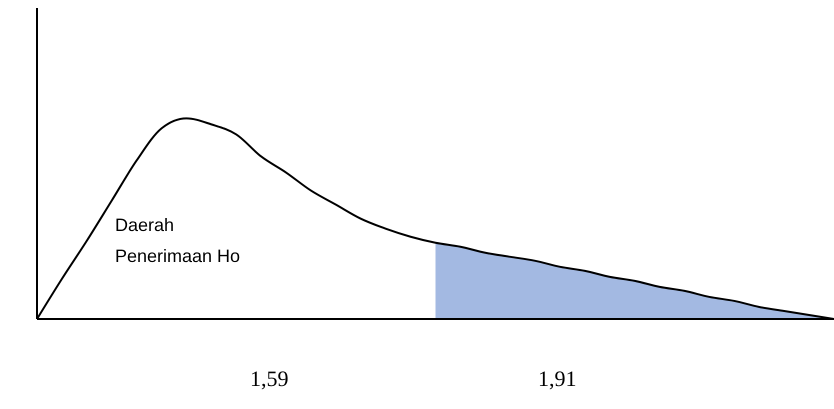 This screenshot has width=834, height=409. I want to click on annotation: Daerah Penerimaan Ho, so click(177, 241).